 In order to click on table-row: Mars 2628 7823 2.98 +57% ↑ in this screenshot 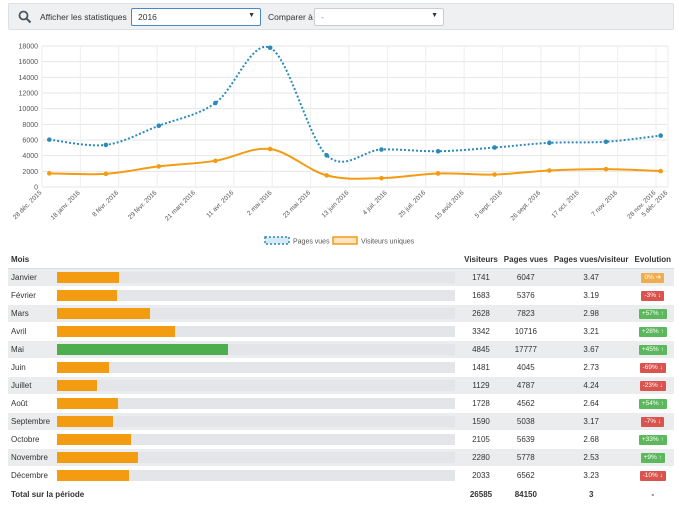, I will do `click(341, 313)`.